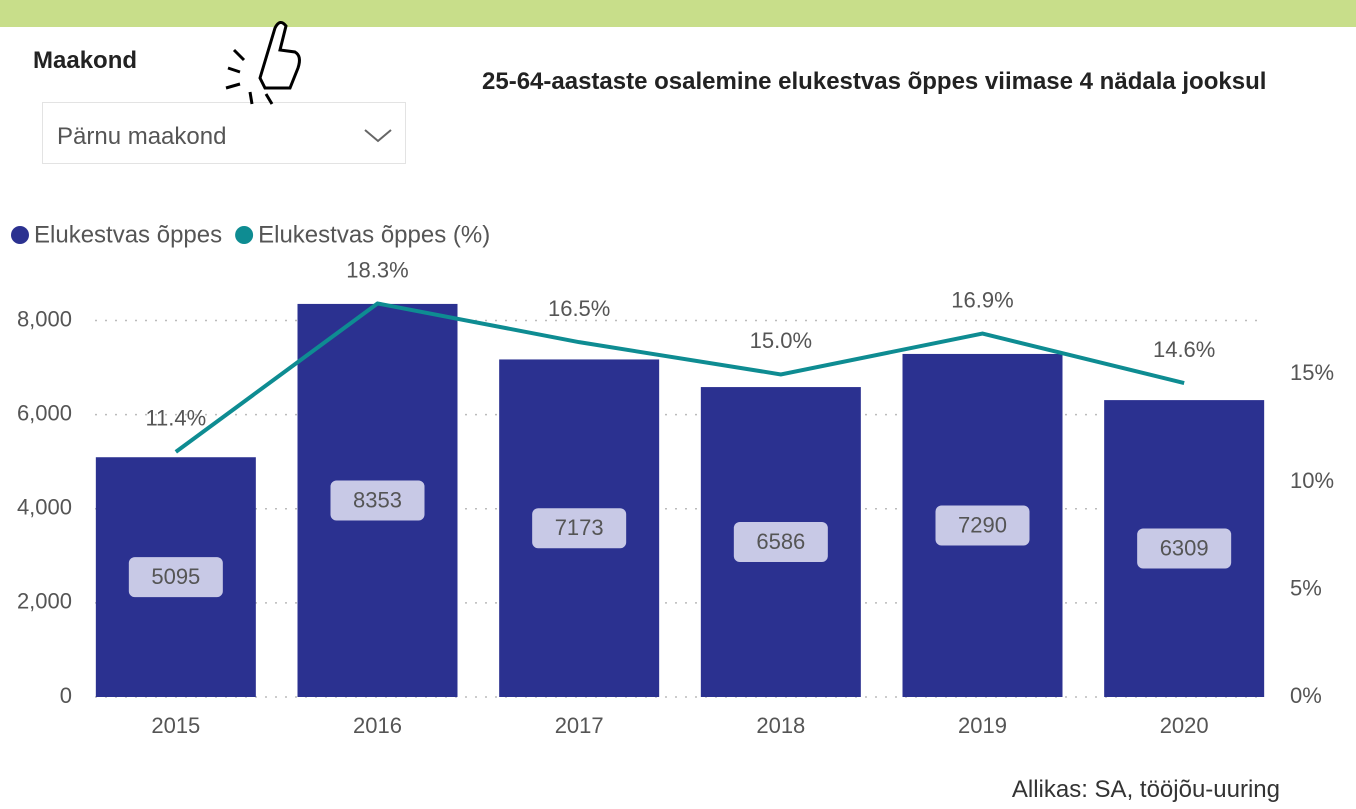 This screenshot has width=1356, height=809. I want to click on line-data-label: 14.6%, so click(1184, 349).